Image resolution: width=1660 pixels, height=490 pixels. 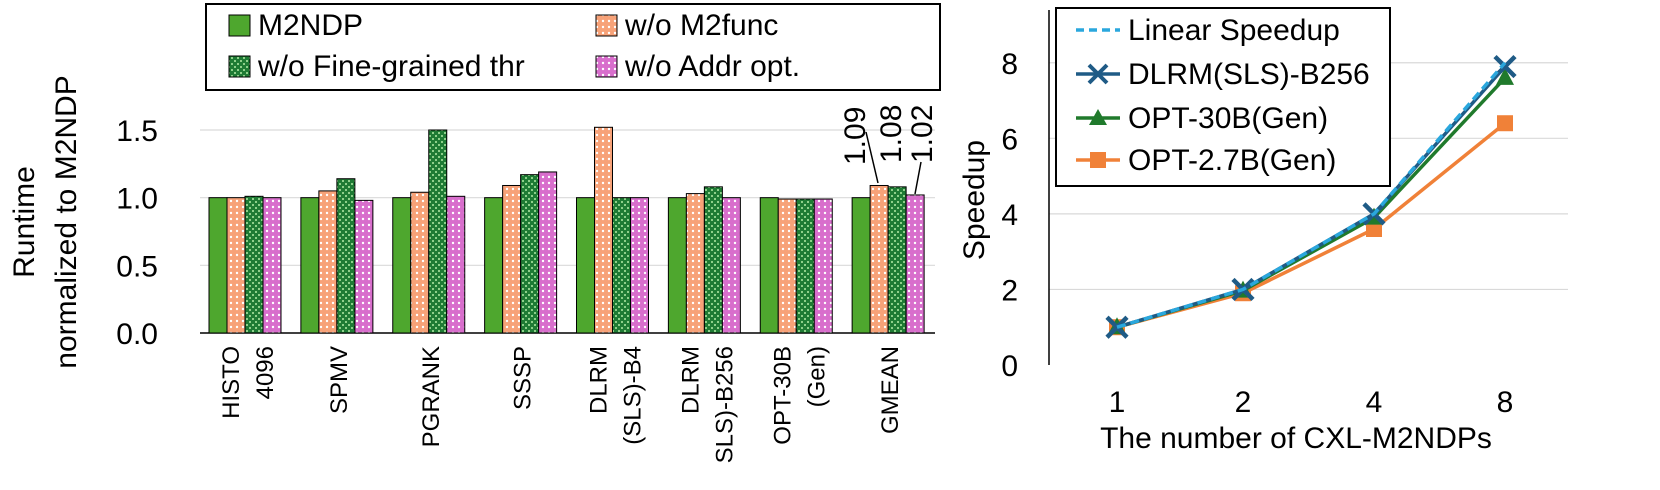 What do you see at coordinates (137, 199) in the screenshot?
I see `bar-y-tick-1-0: 1.0` at bounding box center [137, 199].